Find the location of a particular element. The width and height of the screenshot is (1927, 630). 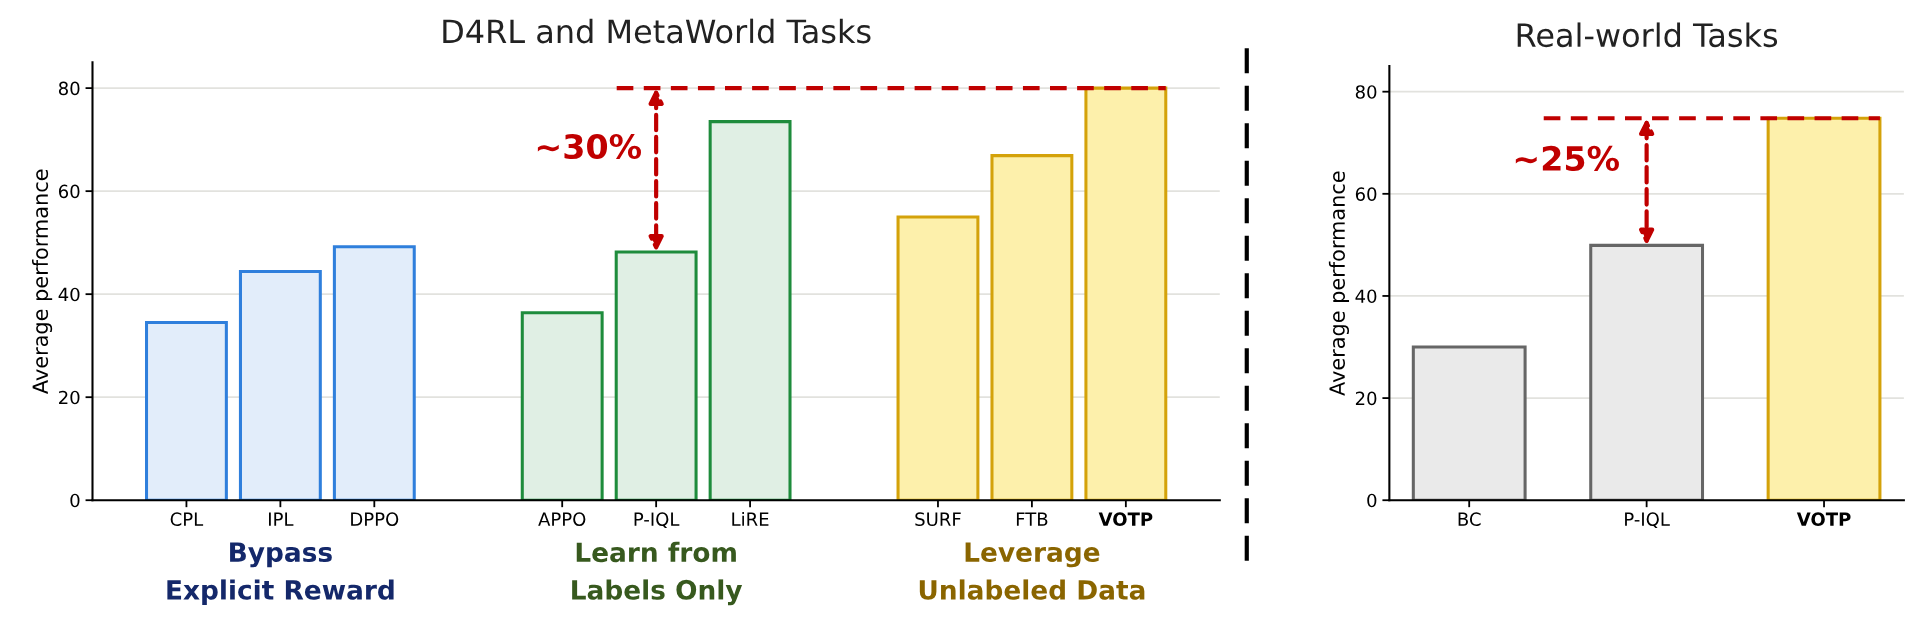

x-tick-label: FTB is located at coordinates (1032, 519).